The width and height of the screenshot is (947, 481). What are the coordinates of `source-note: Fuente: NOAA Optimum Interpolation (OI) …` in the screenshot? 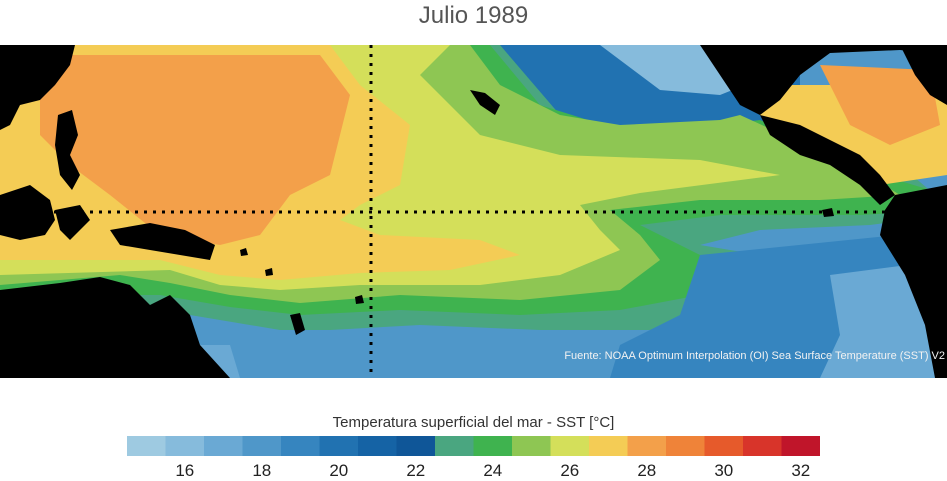 It's located at (754, 356).